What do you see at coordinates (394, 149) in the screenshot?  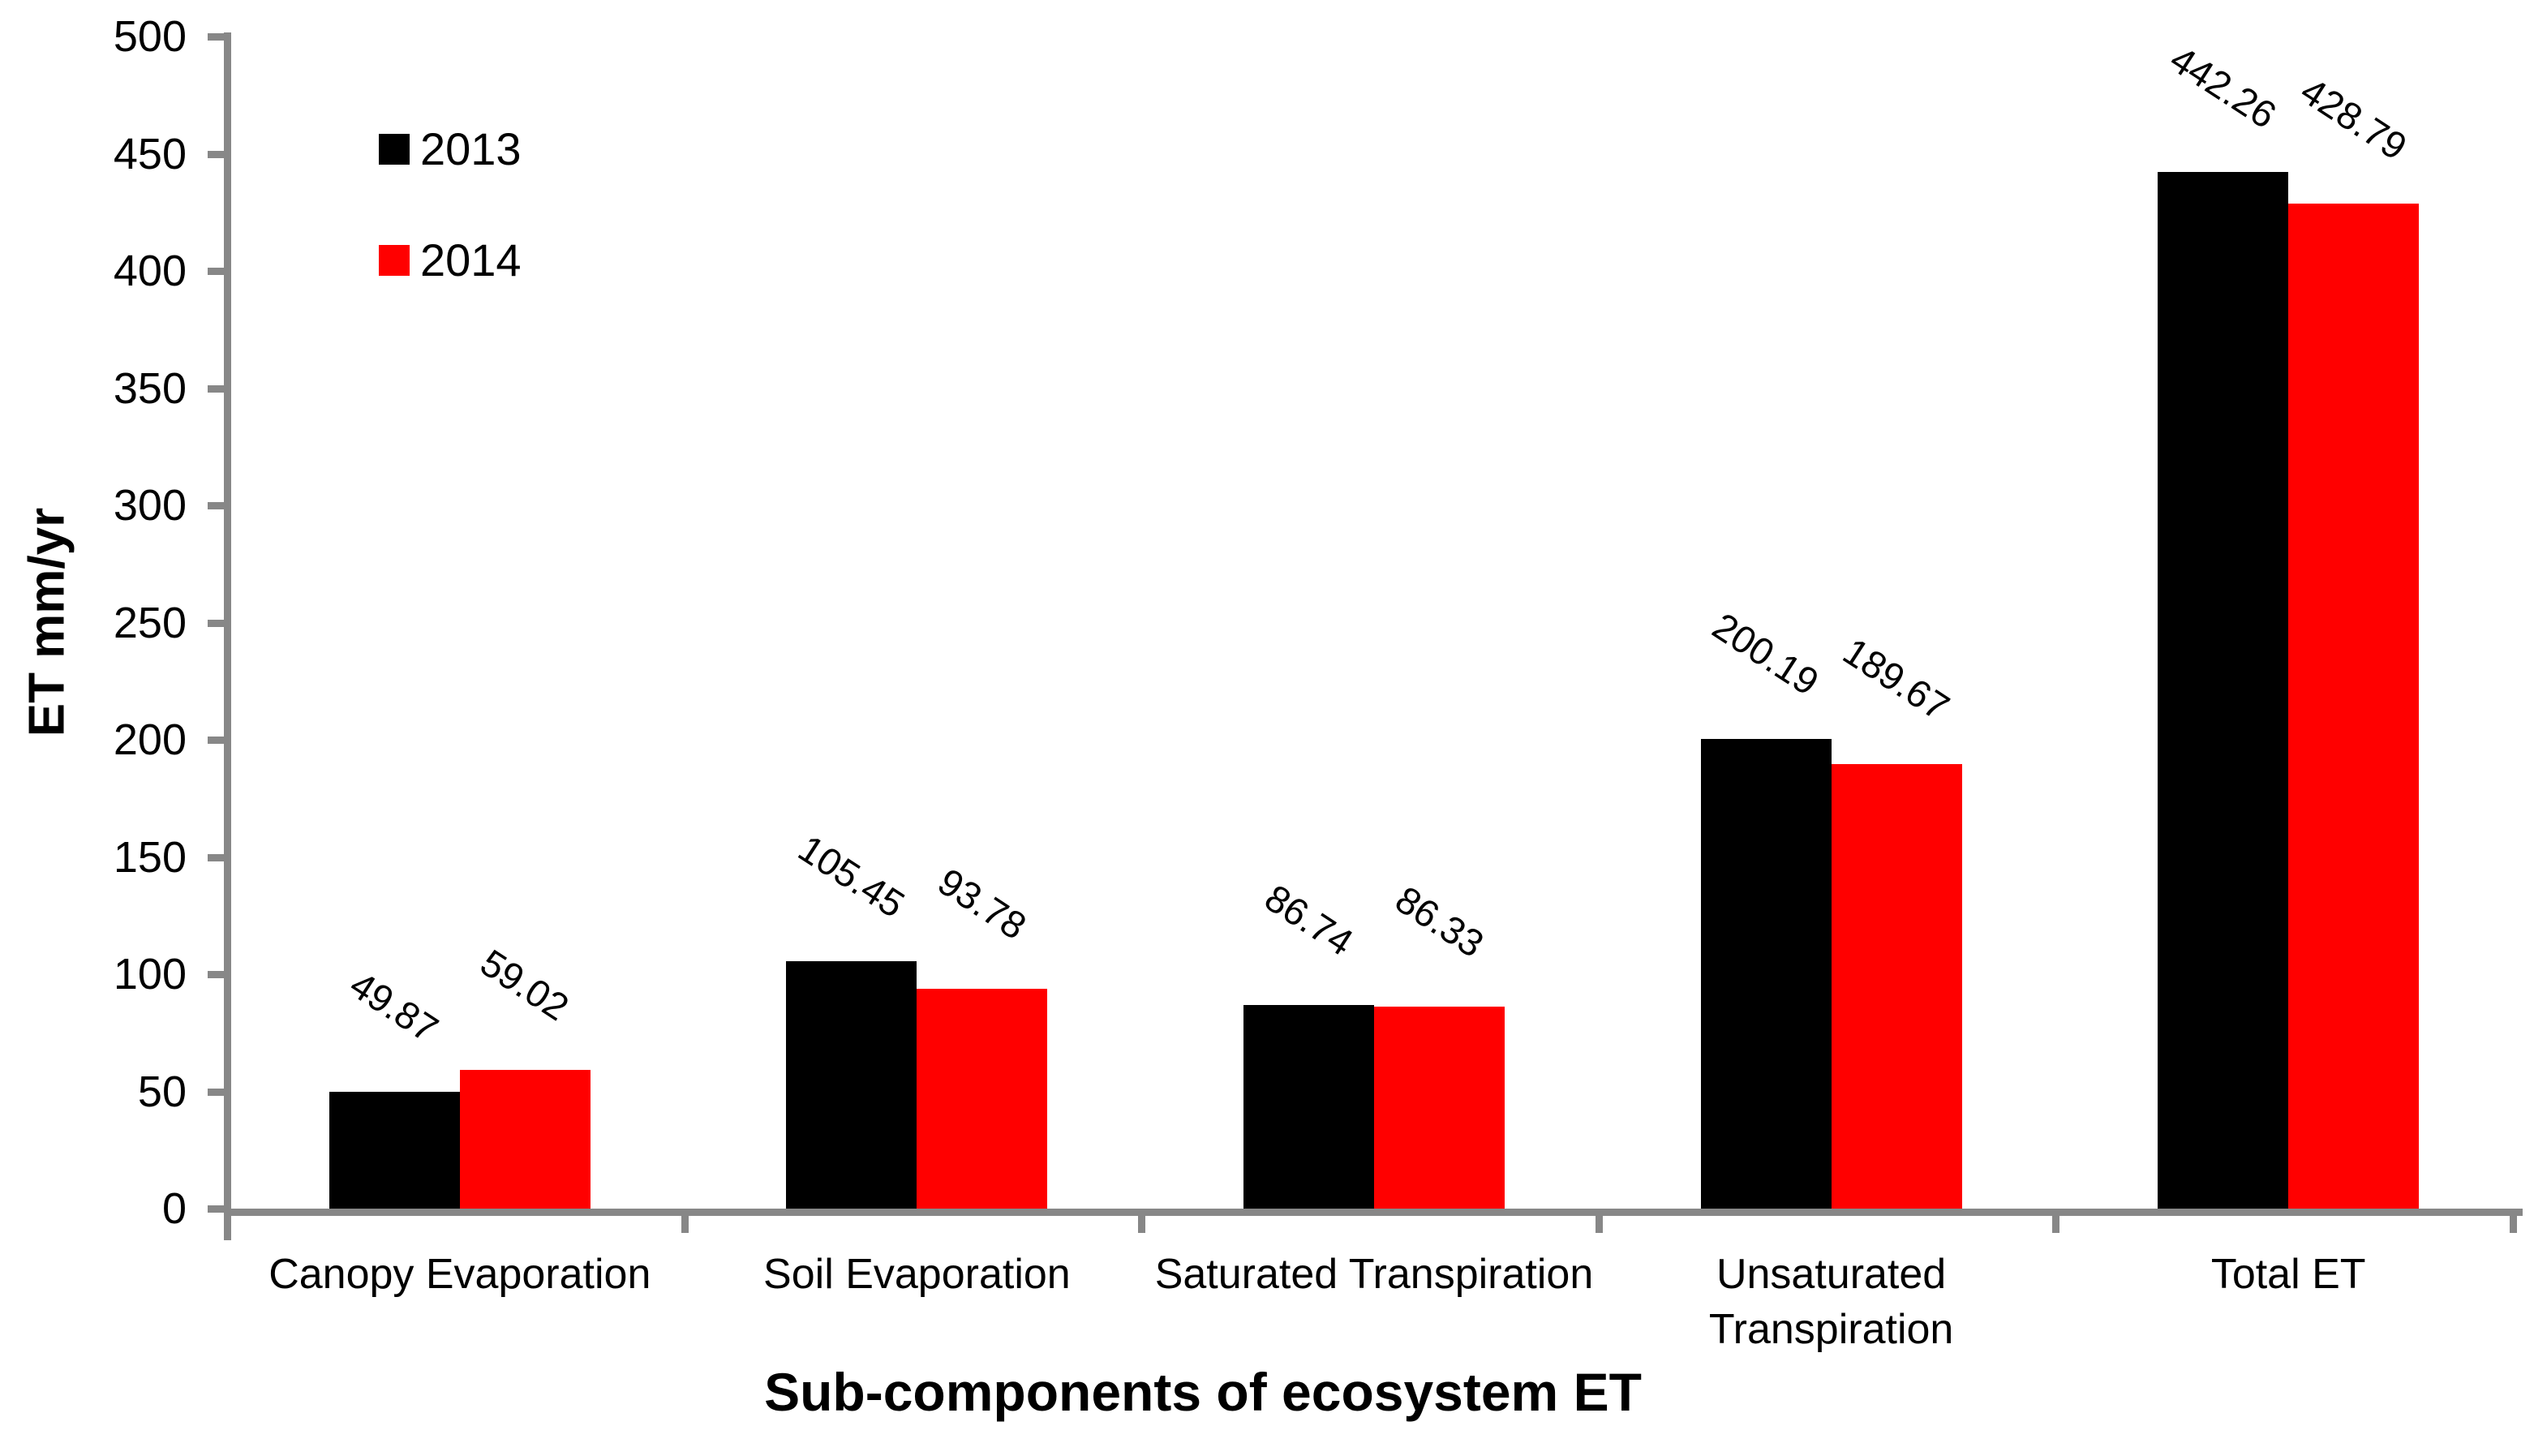 I see `legend-swatch-2013` at bounding box center [394, 149].